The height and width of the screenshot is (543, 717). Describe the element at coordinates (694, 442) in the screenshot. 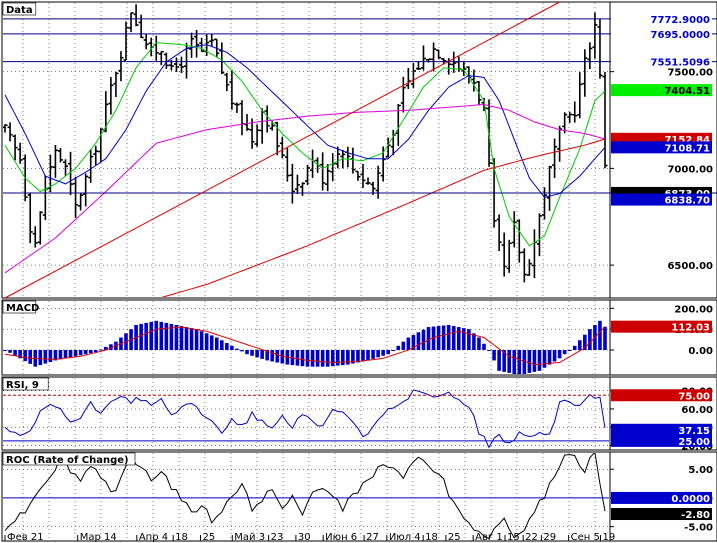

I see `price-label: 25.00` at that location.